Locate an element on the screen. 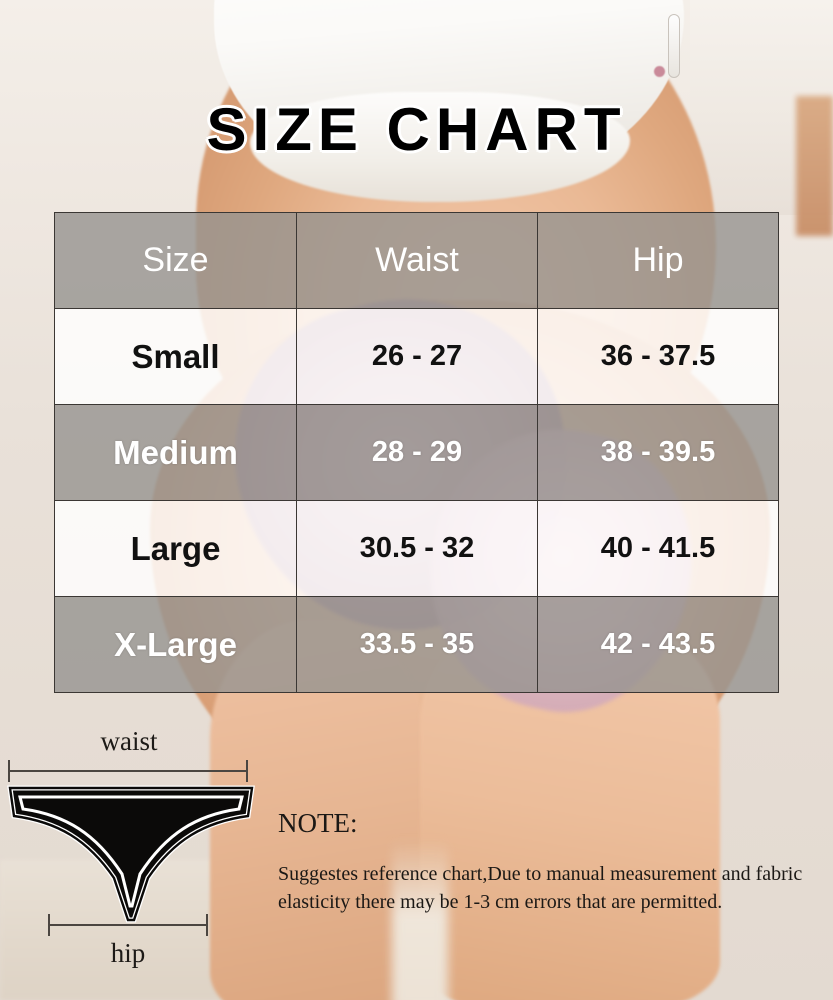 The height and width of the screenshot is (1000, 833). cell-size: Small is located at coordinates (175, 356).